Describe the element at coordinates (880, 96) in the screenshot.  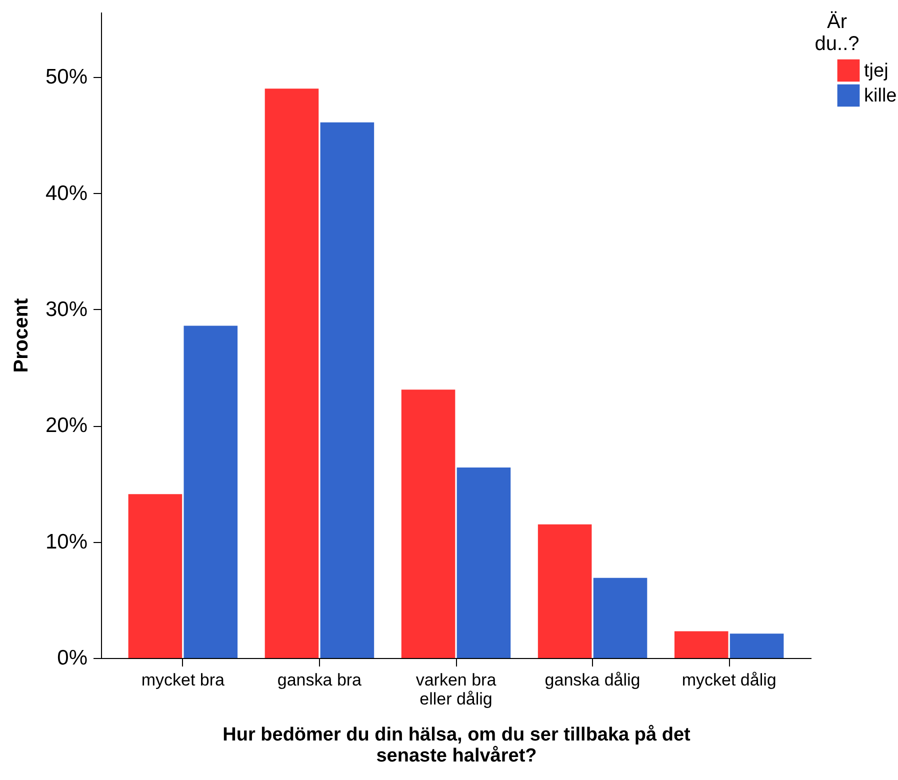
I see `legend-label: kille` at that location.